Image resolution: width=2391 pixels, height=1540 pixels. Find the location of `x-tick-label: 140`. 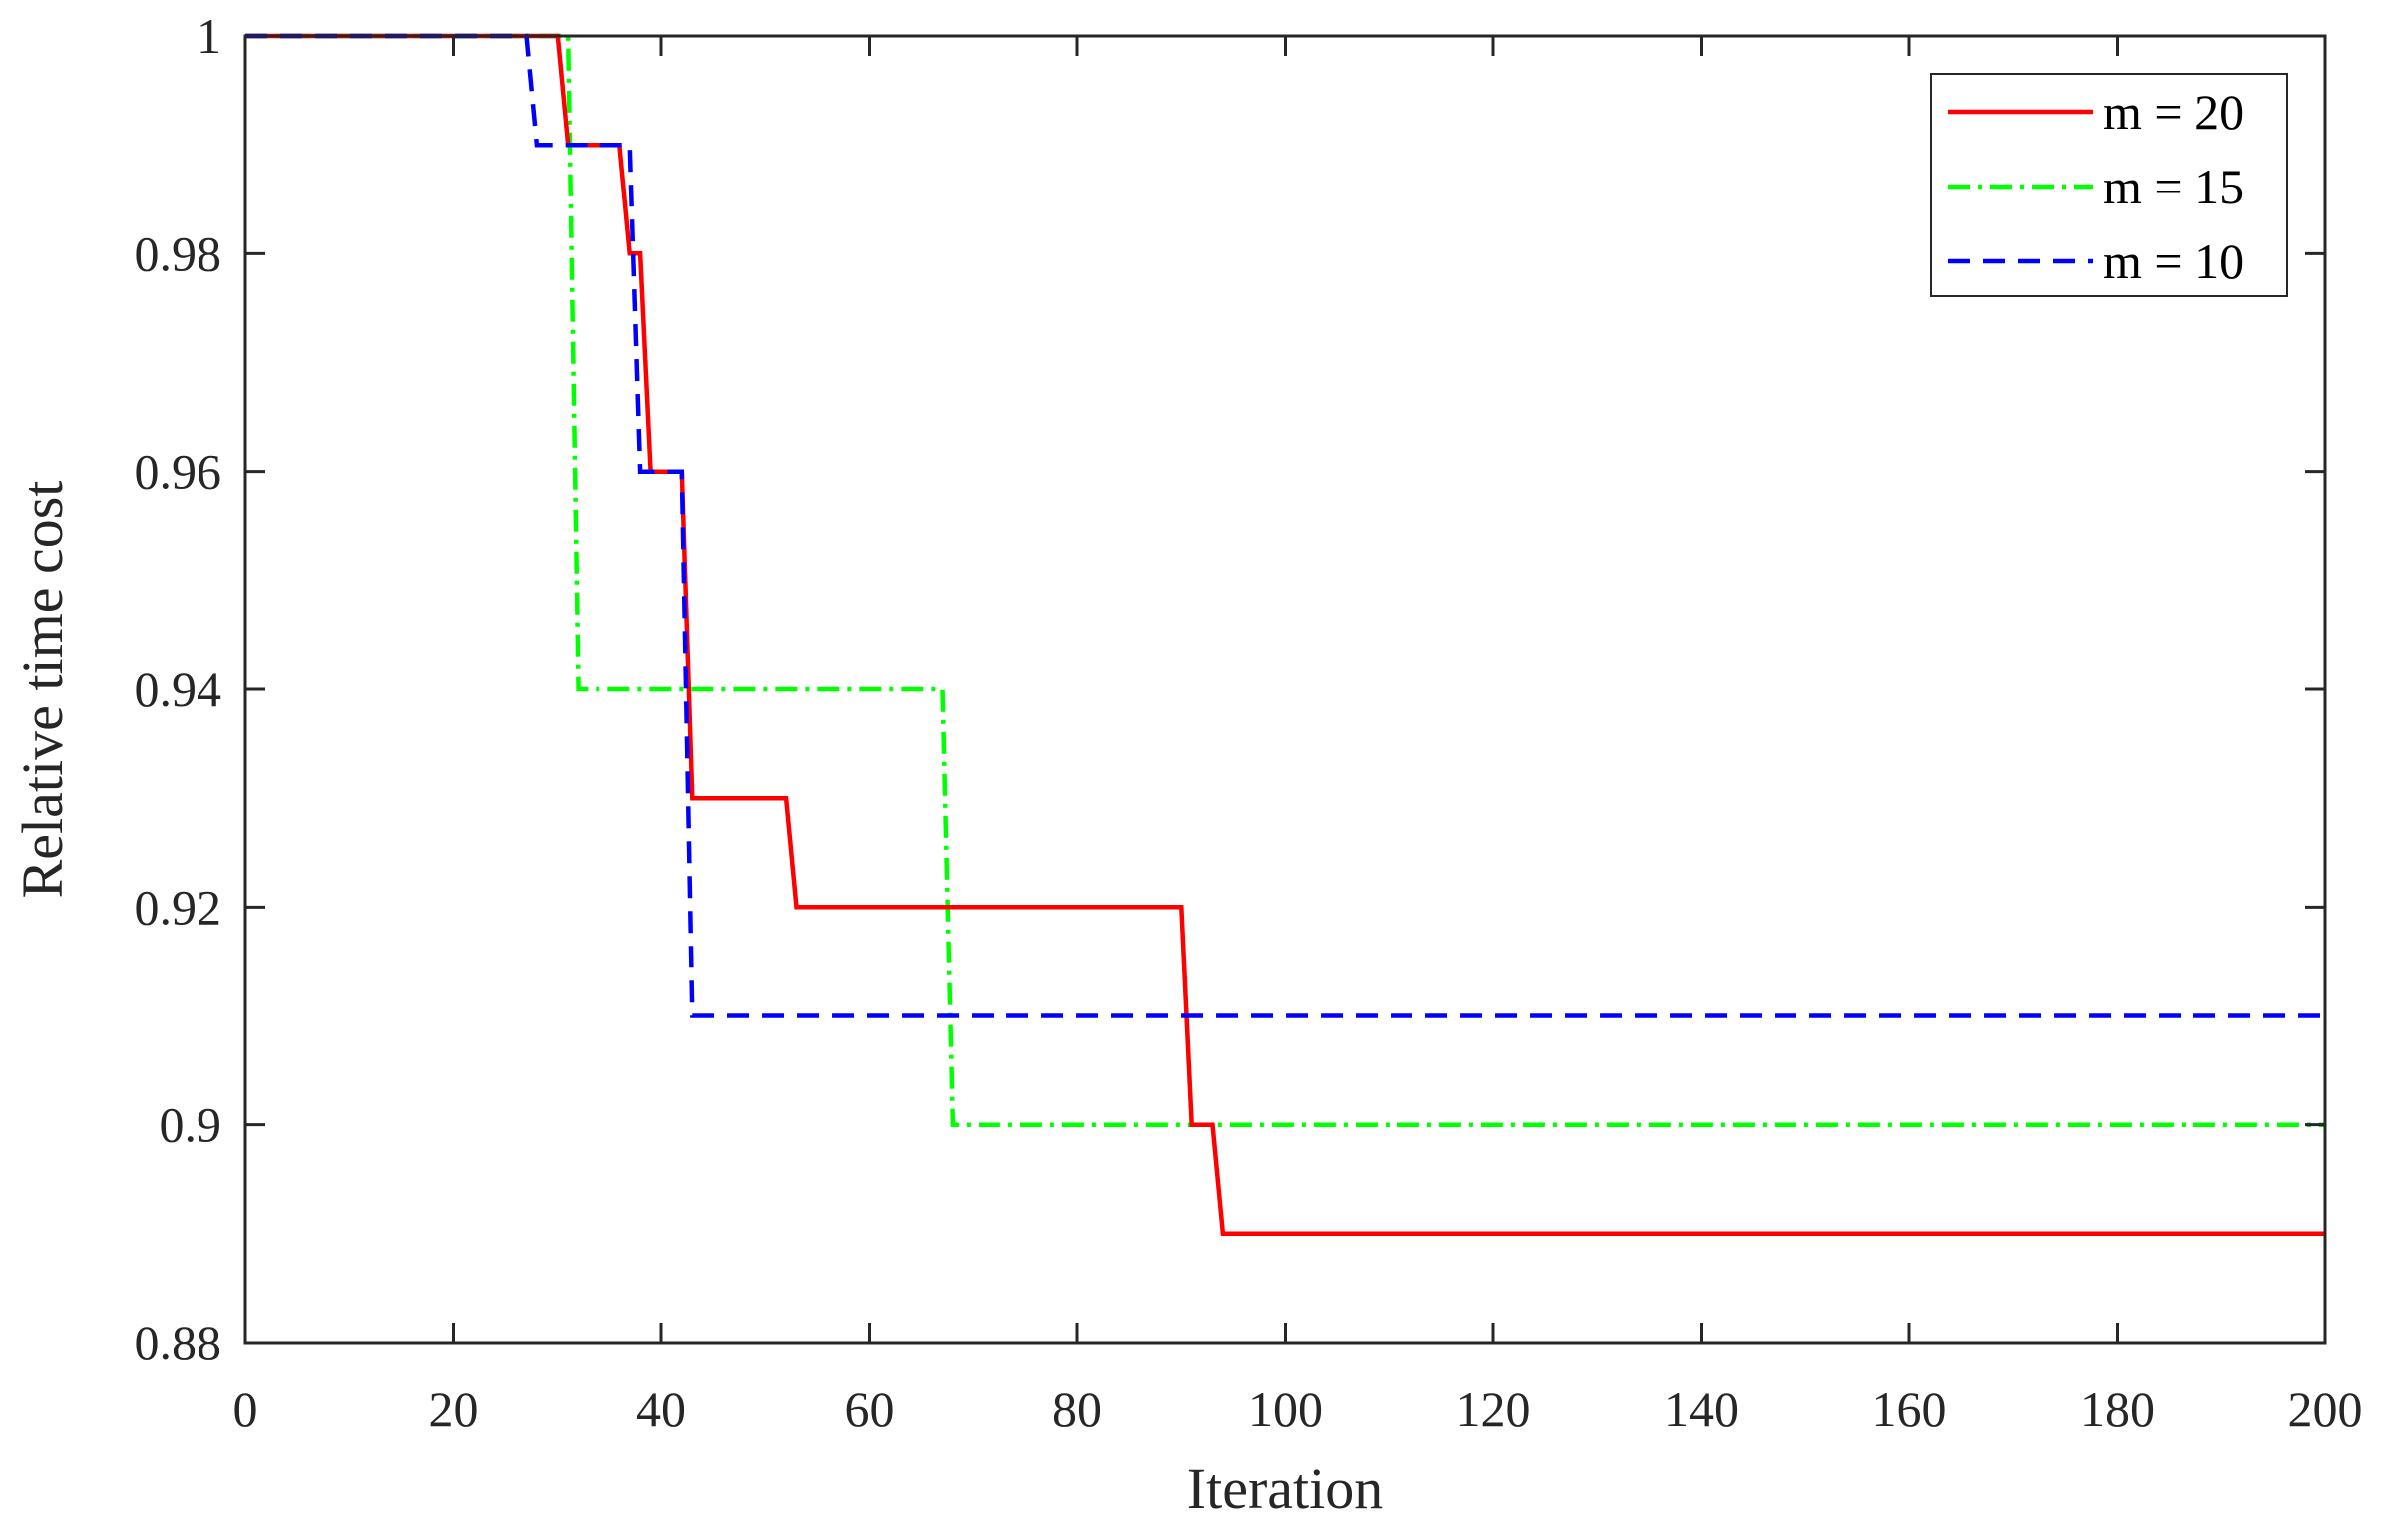

x-tick-label: 140 is located at coordinates (1701, 1409).